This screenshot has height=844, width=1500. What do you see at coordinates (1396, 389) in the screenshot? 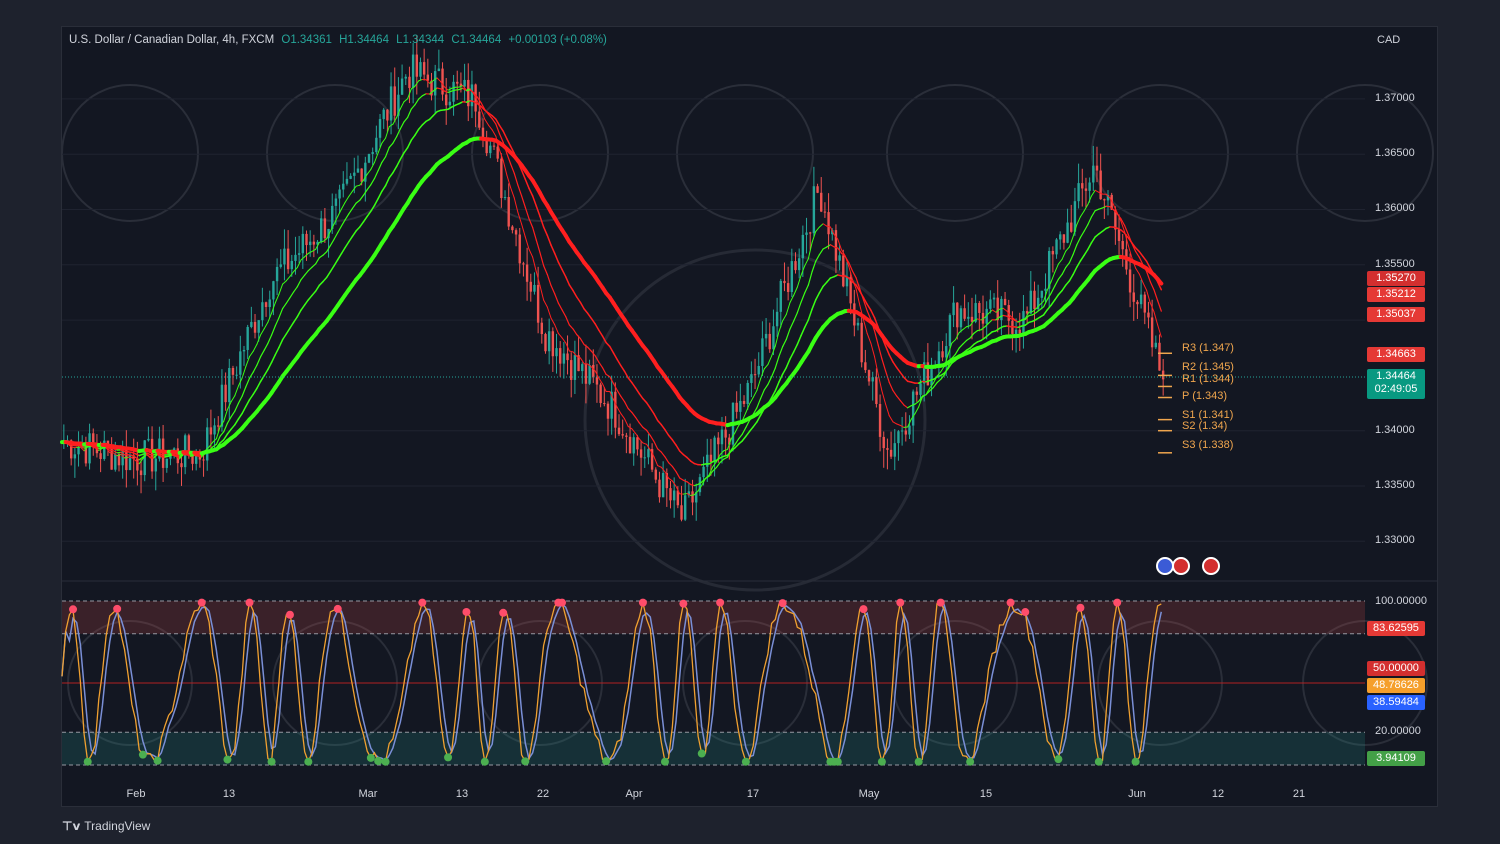
I see `bar-countdown: 02:49:05` at bounding box center [1396, 389].